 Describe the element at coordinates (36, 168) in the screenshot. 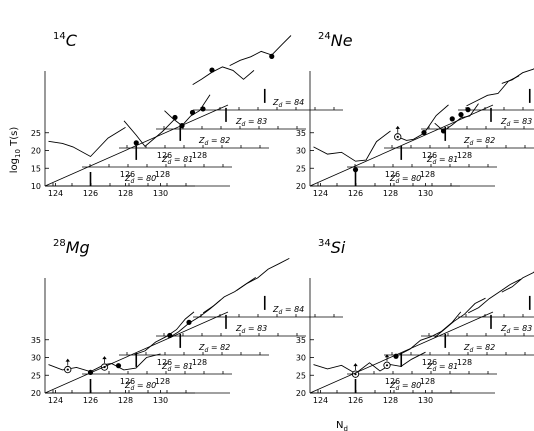

I see `y-tick-label: 15` at that location.